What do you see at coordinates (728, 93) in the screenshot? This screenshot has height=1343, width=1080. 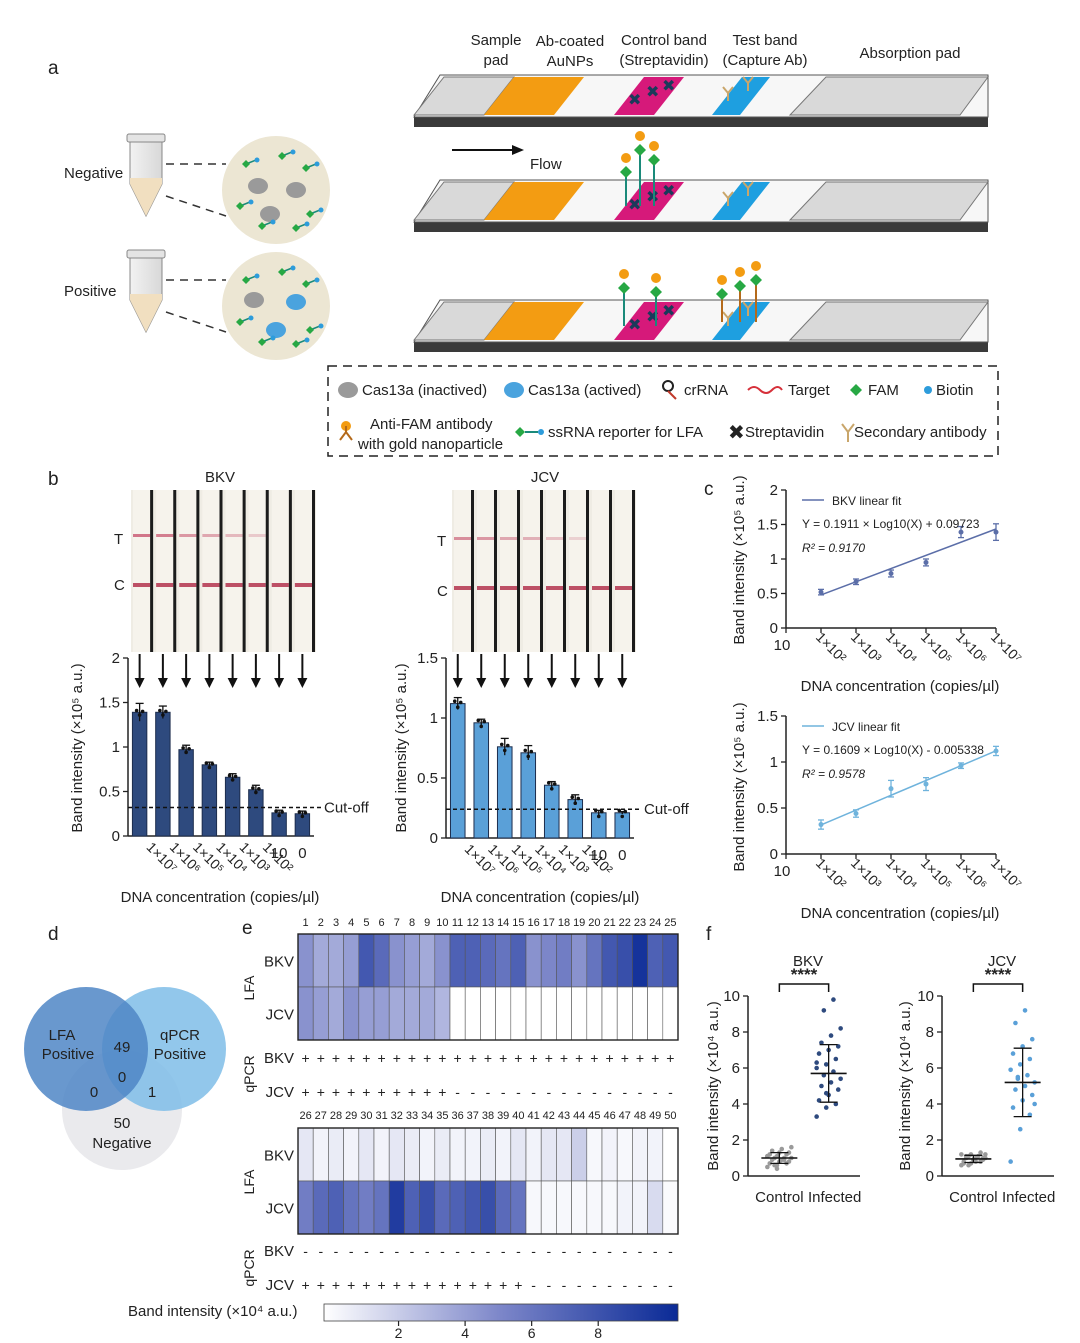 I see `secondary-antibody-icon` at bounding box center [728, 93].